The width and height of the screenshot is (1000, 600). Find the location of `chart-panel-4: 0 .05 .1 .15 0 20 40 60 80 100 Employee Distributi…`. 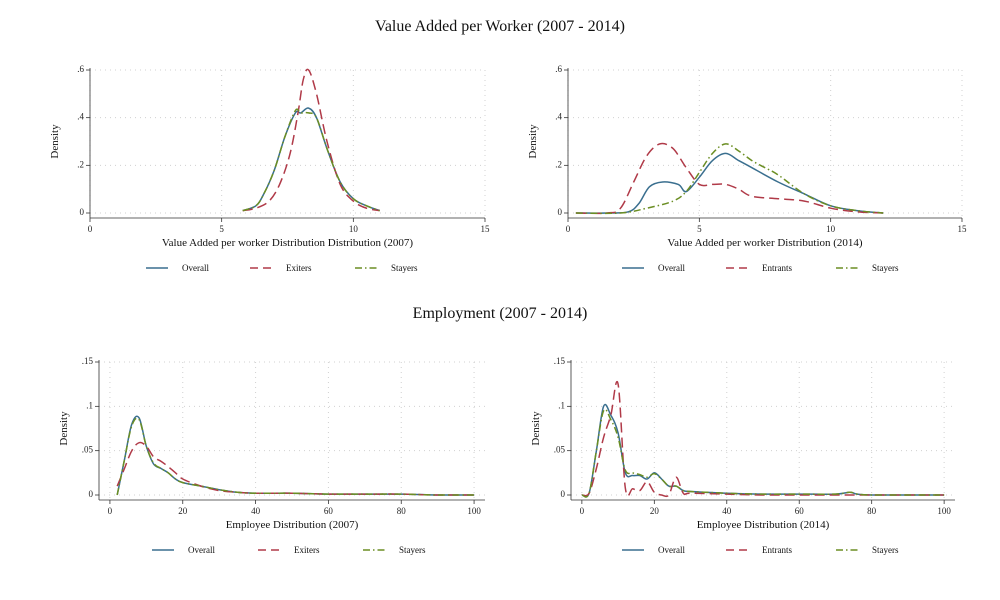

chart-panel-4: 0 .05 .1 .15 0 20 40 60 80 100 Employee Distributi… is located at coordinates (742, 455).